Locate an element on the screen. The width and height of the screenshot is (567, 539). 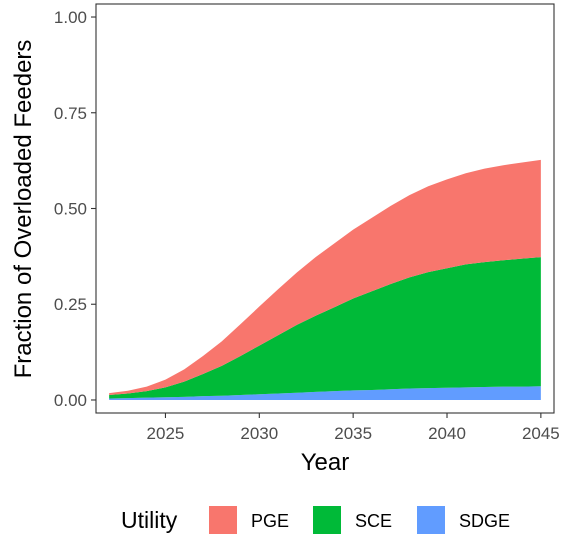
legend-key-sce is located at coordinates (327, 520).